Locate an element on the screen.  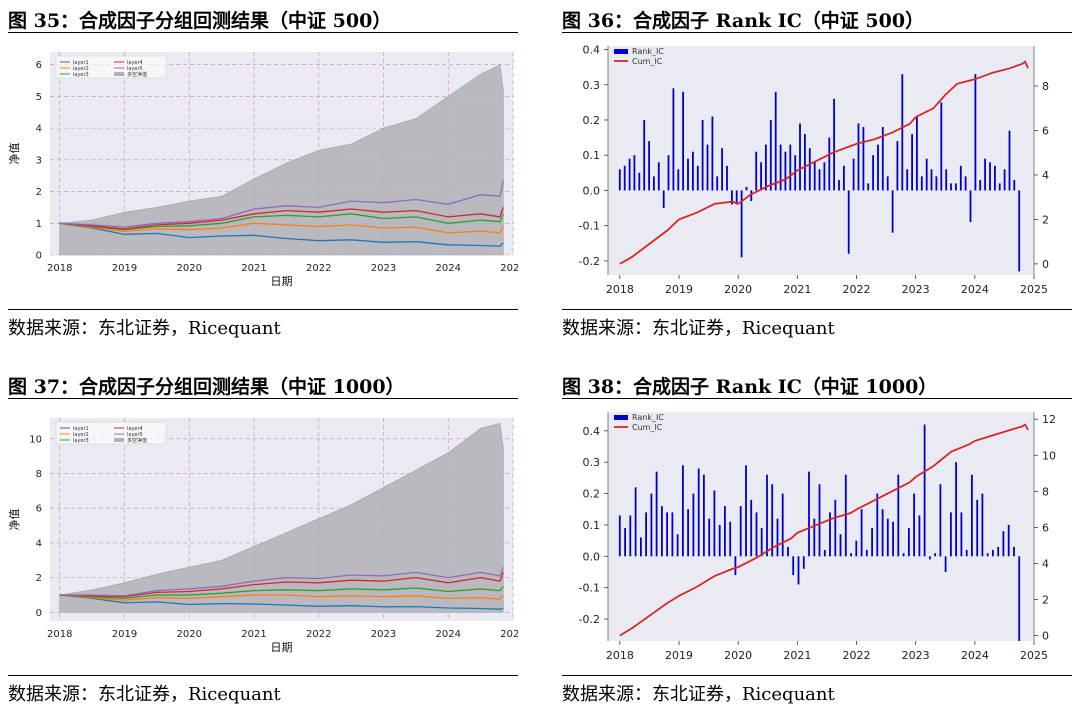
legend-label: layer4 is located at coordinates (135, 429).